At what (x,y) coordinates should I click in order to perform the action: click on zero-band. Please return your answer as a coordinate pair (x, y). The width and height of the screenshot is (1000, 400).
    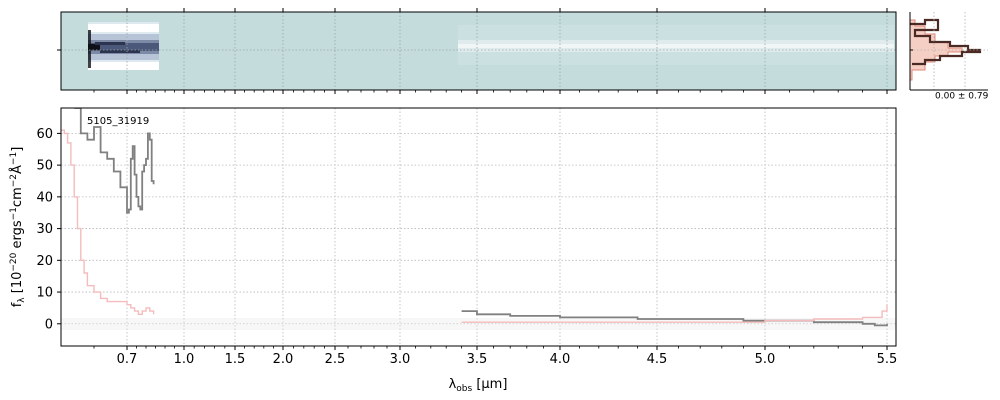
    Looking at the image, I should click on (478, 324).